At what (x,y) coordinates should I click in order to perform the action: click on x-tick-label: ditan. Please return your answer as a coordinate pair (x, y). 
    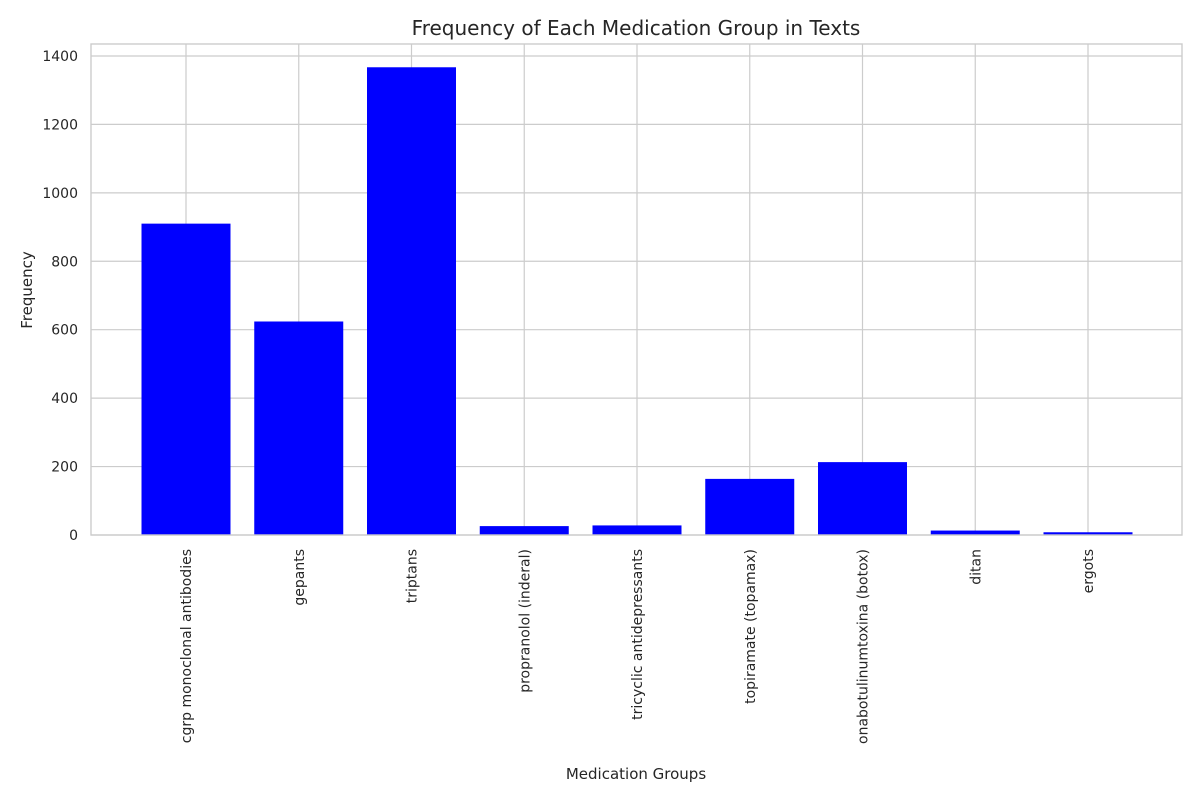
    Looking at the image, I should click on (976, 567).